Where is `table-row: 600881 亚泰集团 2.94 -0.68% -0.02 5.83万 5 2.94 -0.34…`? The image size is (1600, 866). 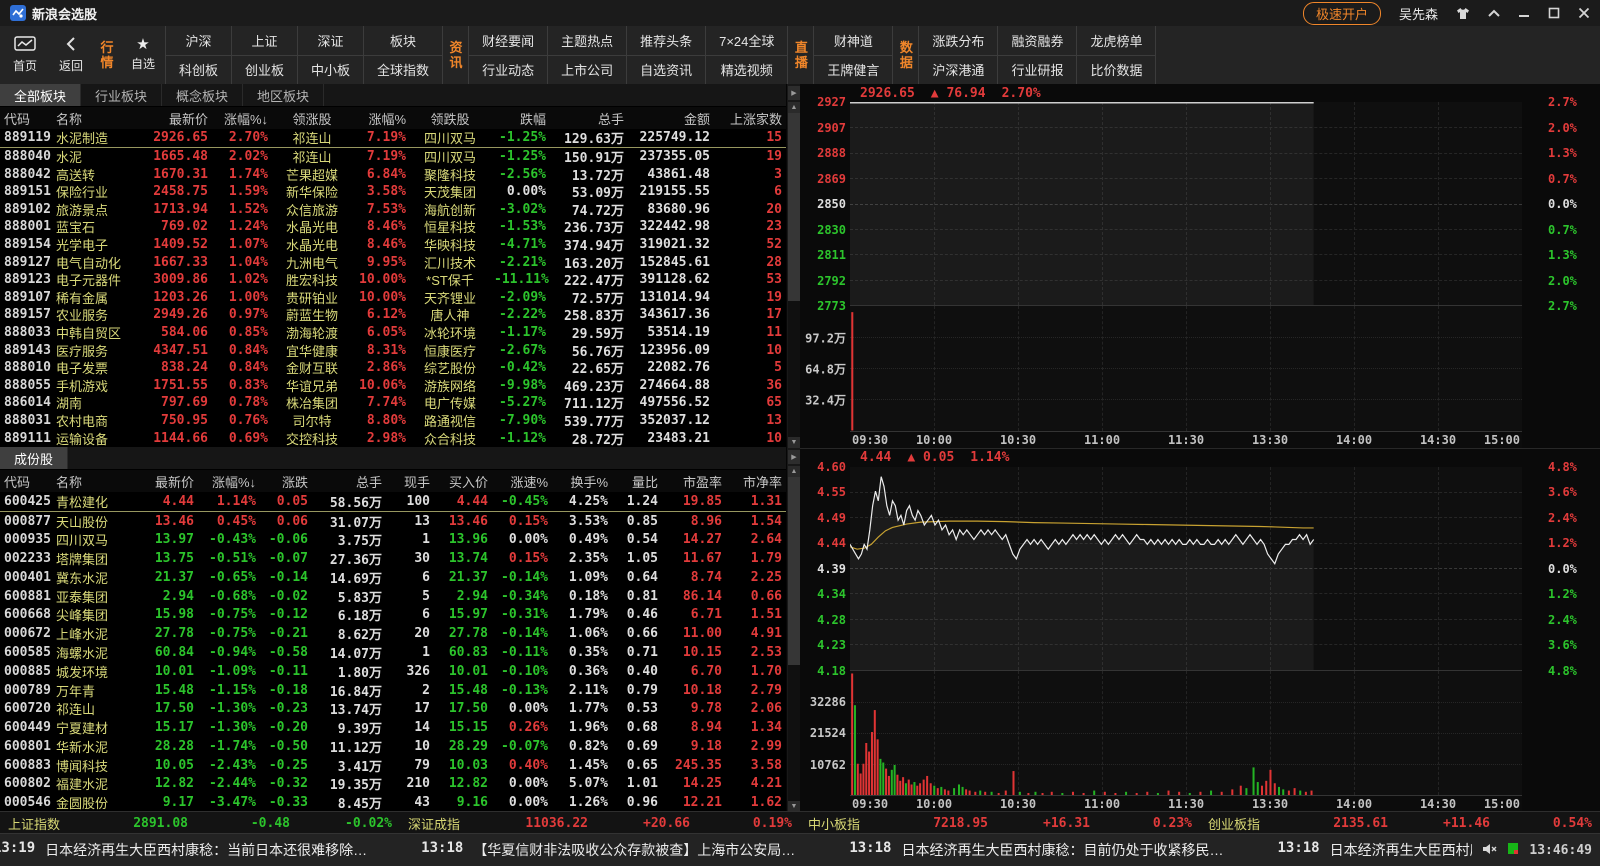 table-row: 600881 亚泰集团 2.94 -0.68% -0.02 5.83万 5 2.94 -0.34… is located at coordinates (393, 596).